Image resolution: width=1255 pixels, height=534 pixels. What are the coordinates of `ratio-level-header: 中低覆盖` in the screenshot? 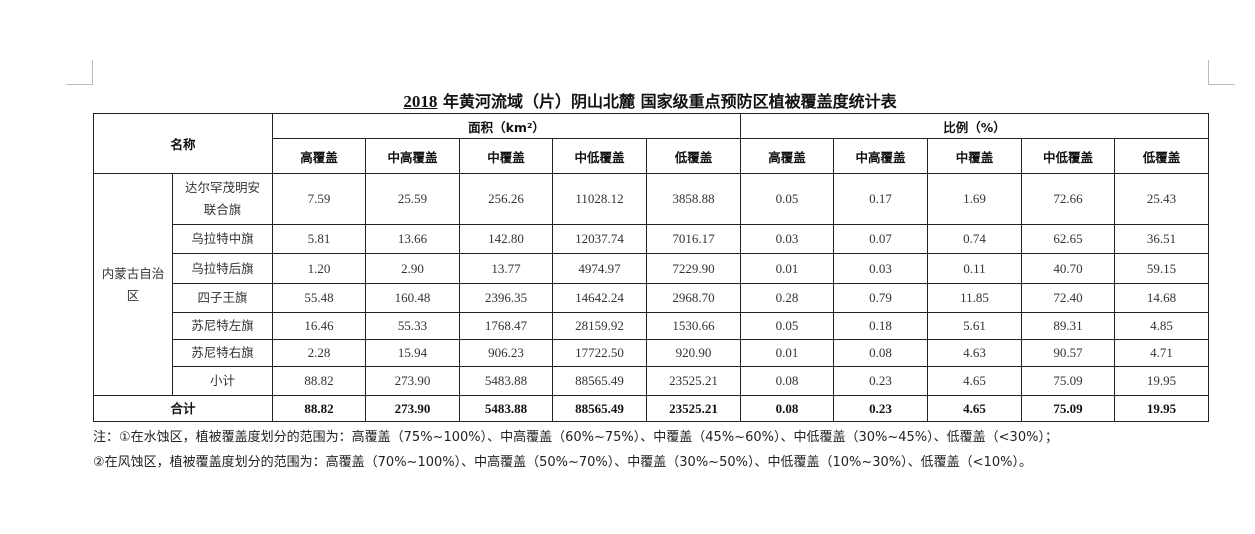 It's located at (1068, 156).